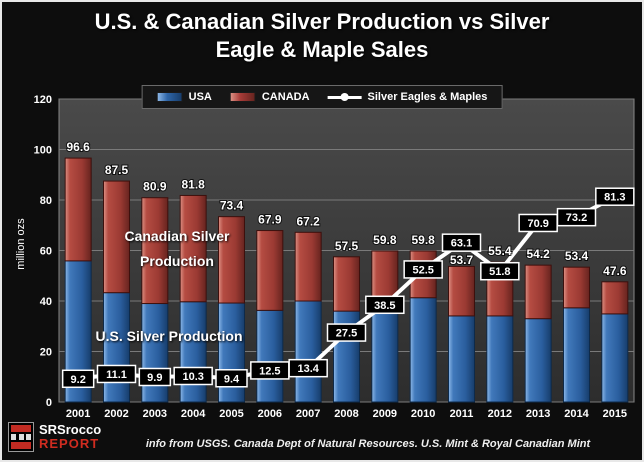 Image resolution: width=644 pixels, height=462 pixels. Describe the element at coordinates (78, 147) in the screenshot. I see `total-label: 96.6` at that location.